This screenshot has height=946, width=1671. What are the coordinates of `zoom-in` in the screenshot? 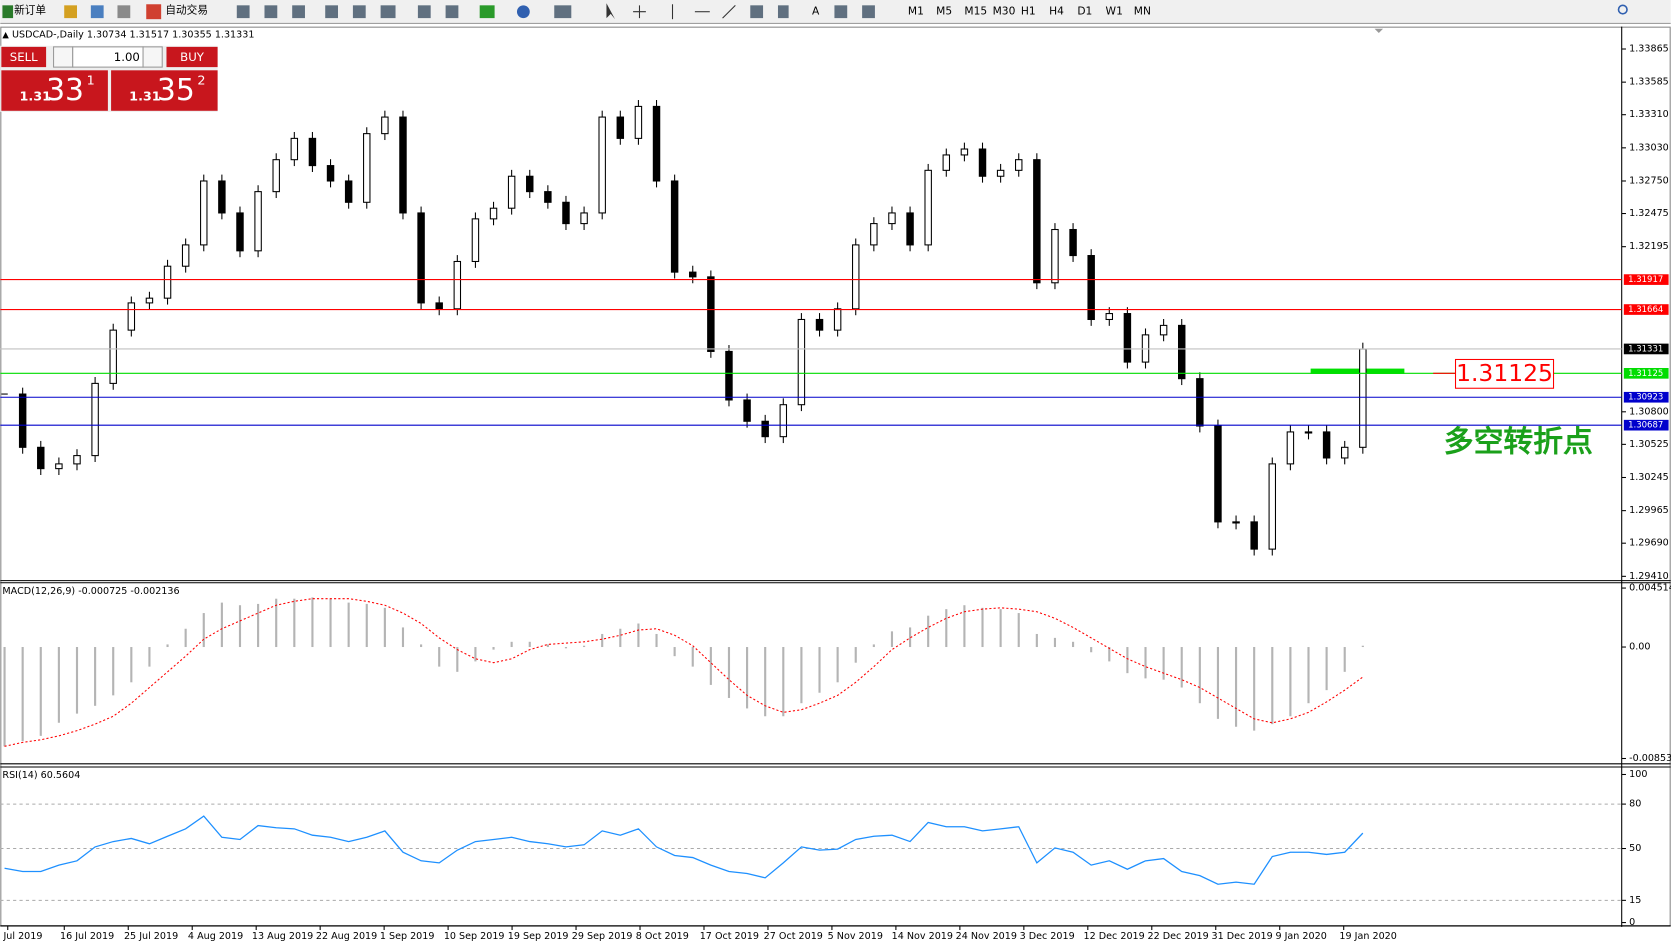 It's located at (331, 12).